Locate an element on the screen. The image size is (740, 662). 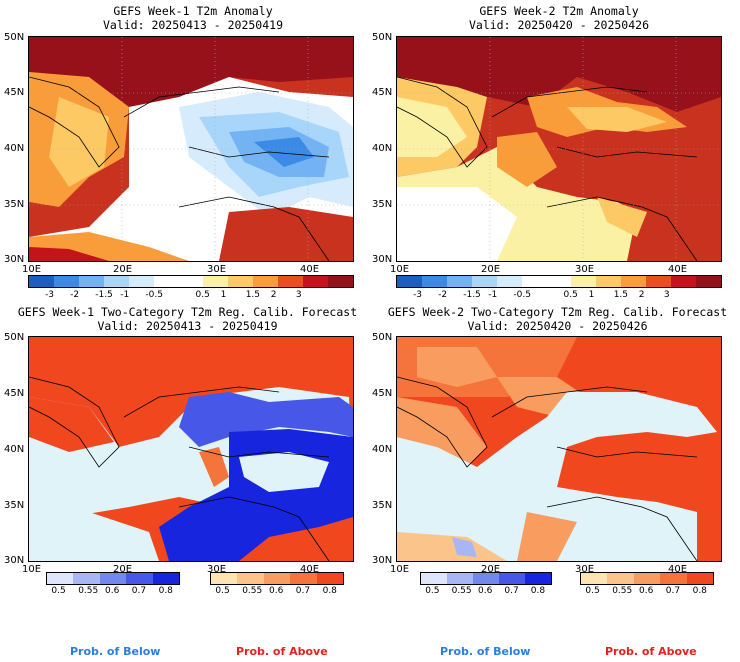
p3-lon-20: 20E is located at coordinates (123, 569).